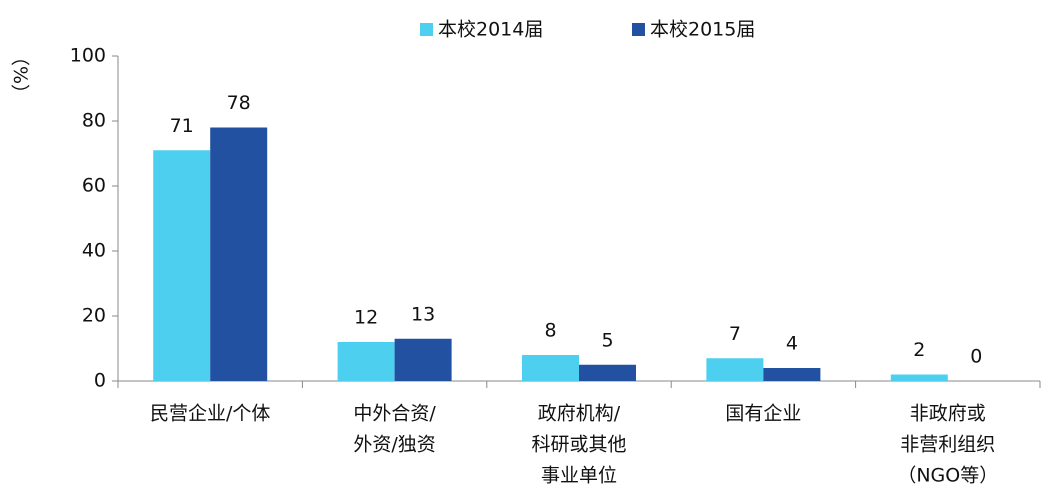  I want to click on x-tick-label: 外资/独资, so click(394, 445).